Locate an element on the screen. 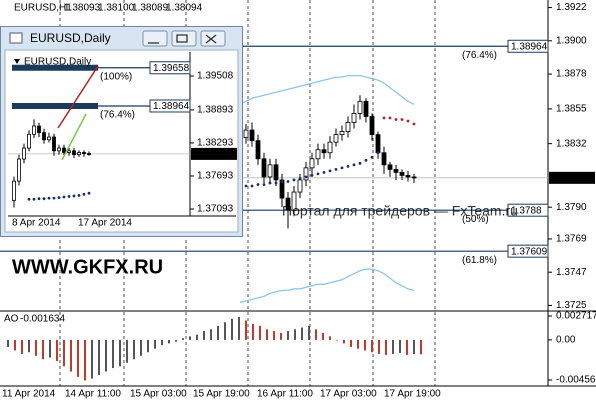 The width and height of the screenshot is (596, 400). portal-watermark: Портал для трейдеров — FxTeam.ru is located at coordinates (400, 211).